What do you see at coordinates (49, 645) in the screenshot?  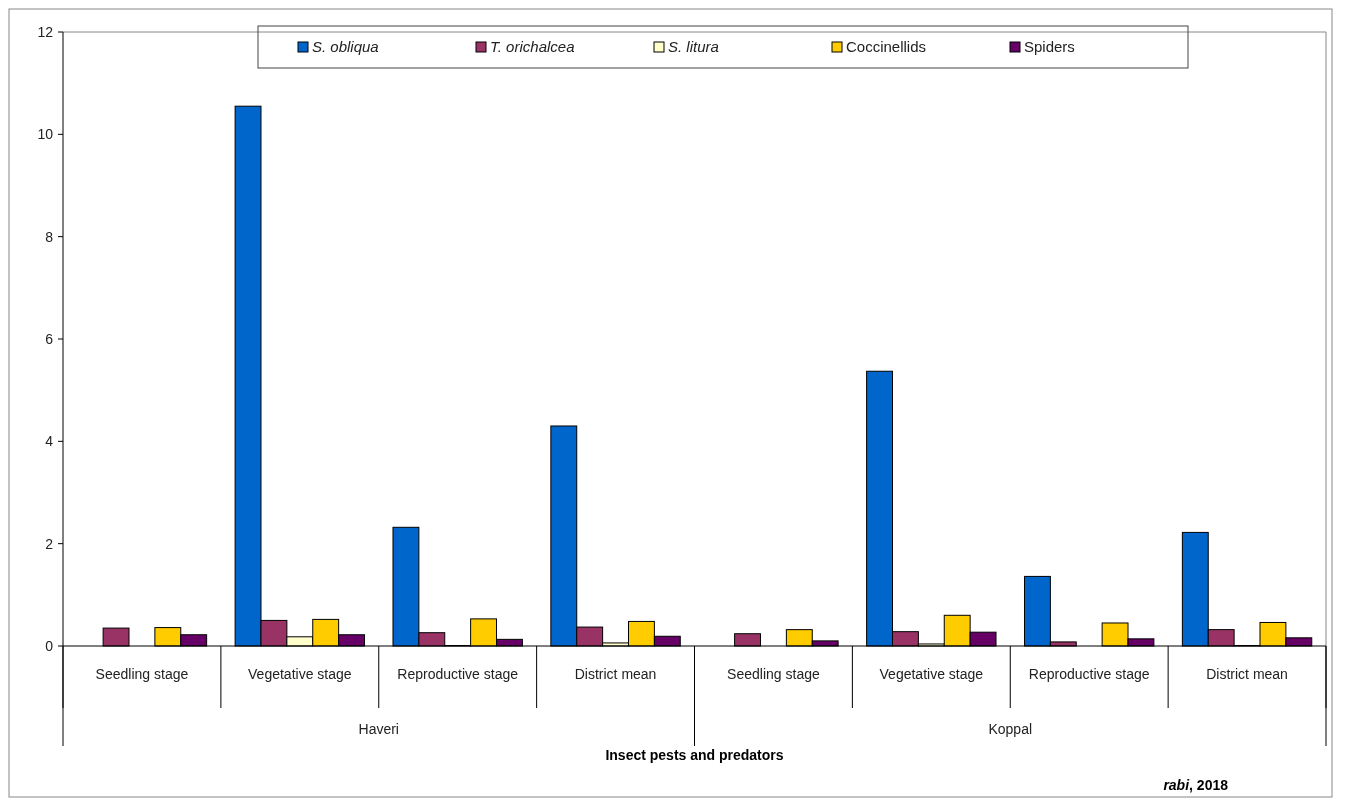 I see `y-tick-label: 0` at bounding box center [49, 645].